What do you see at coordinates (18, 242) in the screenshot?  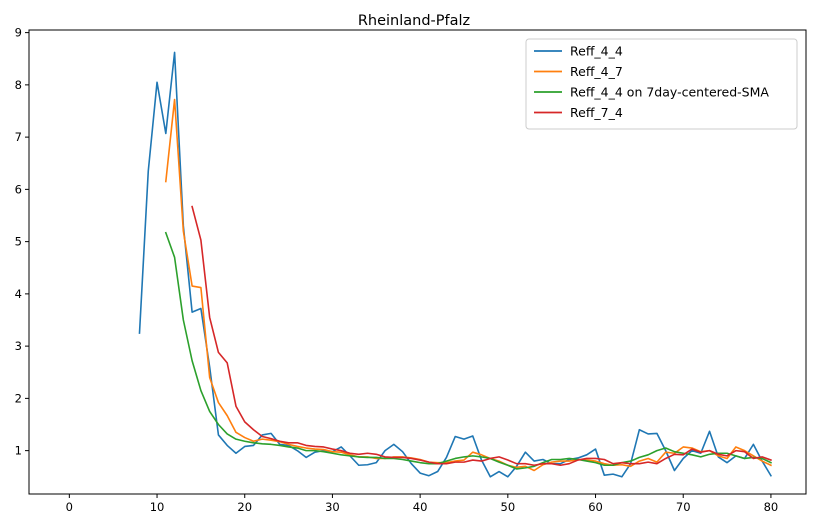 I see `y-tick-label: 5` at bounding box center [18, 242].